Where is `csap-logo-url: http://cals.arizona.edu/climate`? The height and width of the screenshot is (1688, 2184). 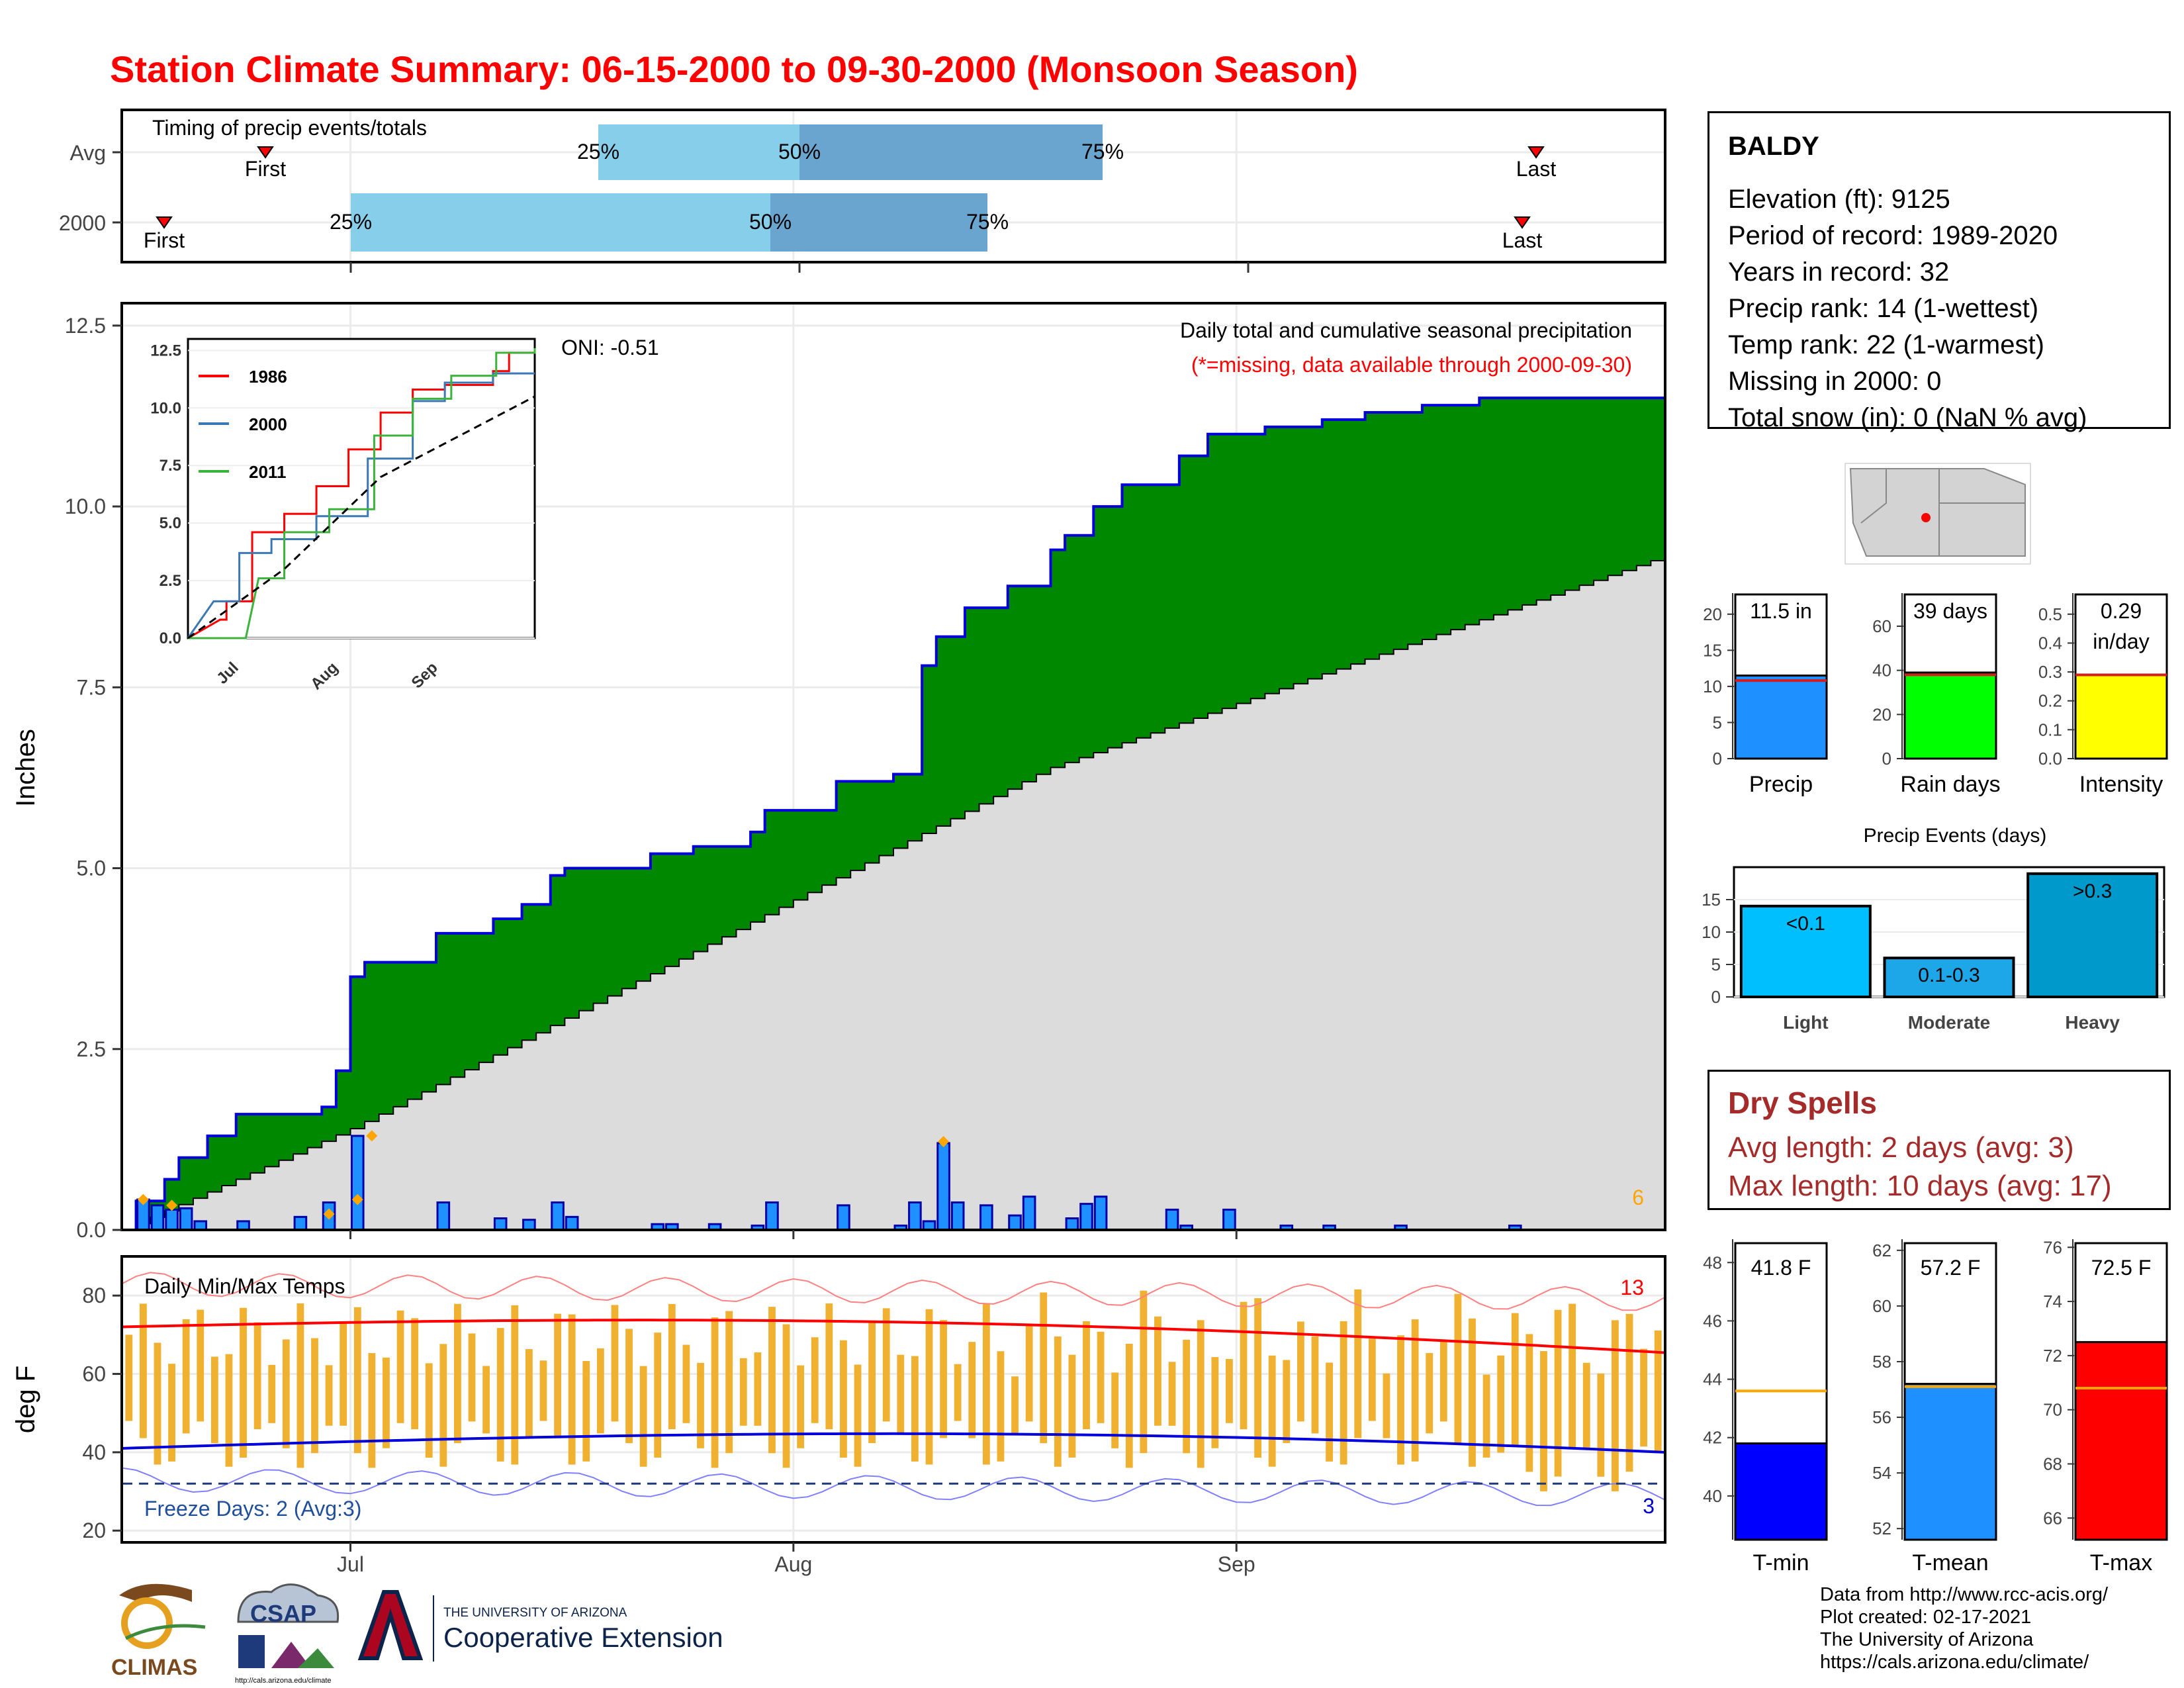
csap-logo-url: http://cals.arizona.edu/climate is located at coordinates (283, 1681).